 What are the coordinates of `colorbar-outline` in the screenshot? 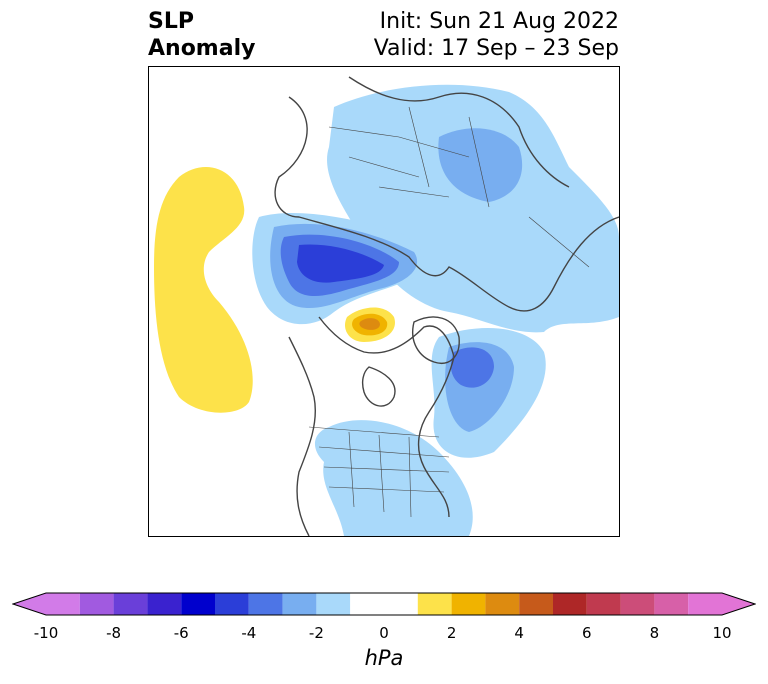 It's located at (384, 604).